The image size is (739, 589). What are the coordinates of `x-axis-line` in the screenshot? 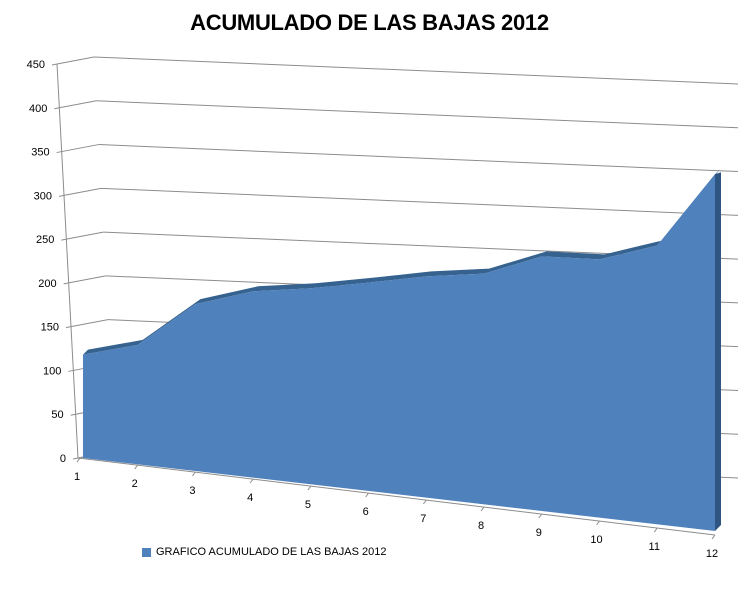 It's located at (396, 496).